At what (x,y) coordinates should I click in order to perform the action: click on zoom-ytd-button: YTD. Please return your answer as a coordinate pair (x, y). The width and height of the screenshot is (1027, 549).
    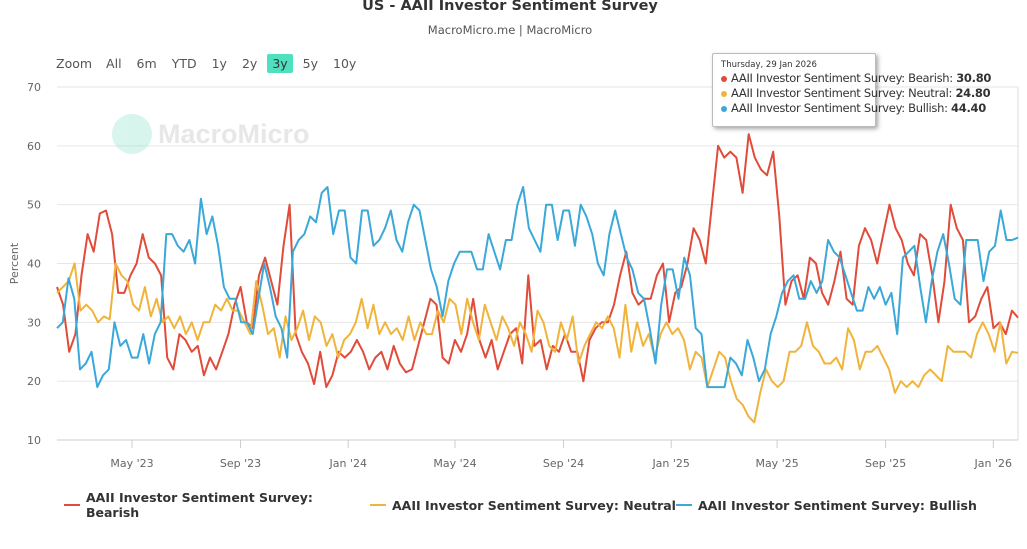
    Looking at the image, I should click on (184, 63).